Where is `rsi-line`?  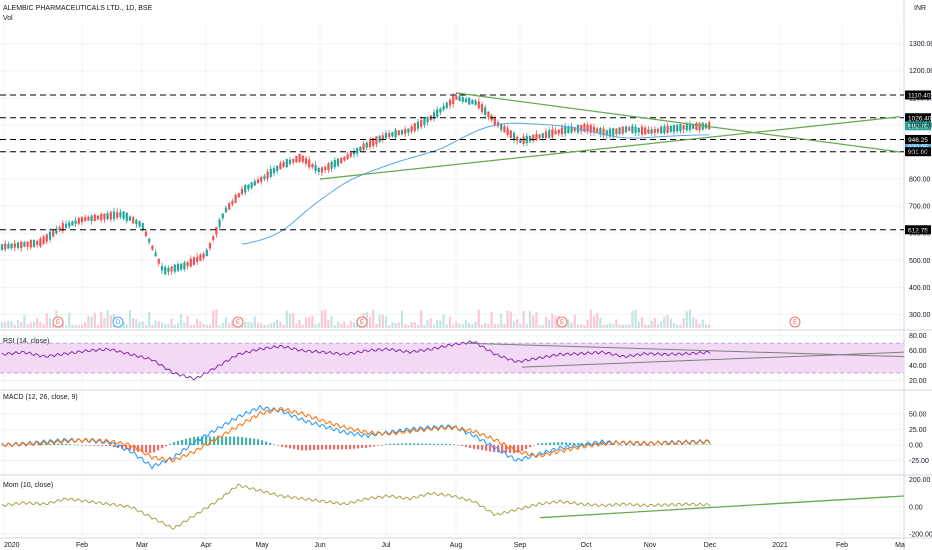 rsi-line is located at coordinates (356, 360).